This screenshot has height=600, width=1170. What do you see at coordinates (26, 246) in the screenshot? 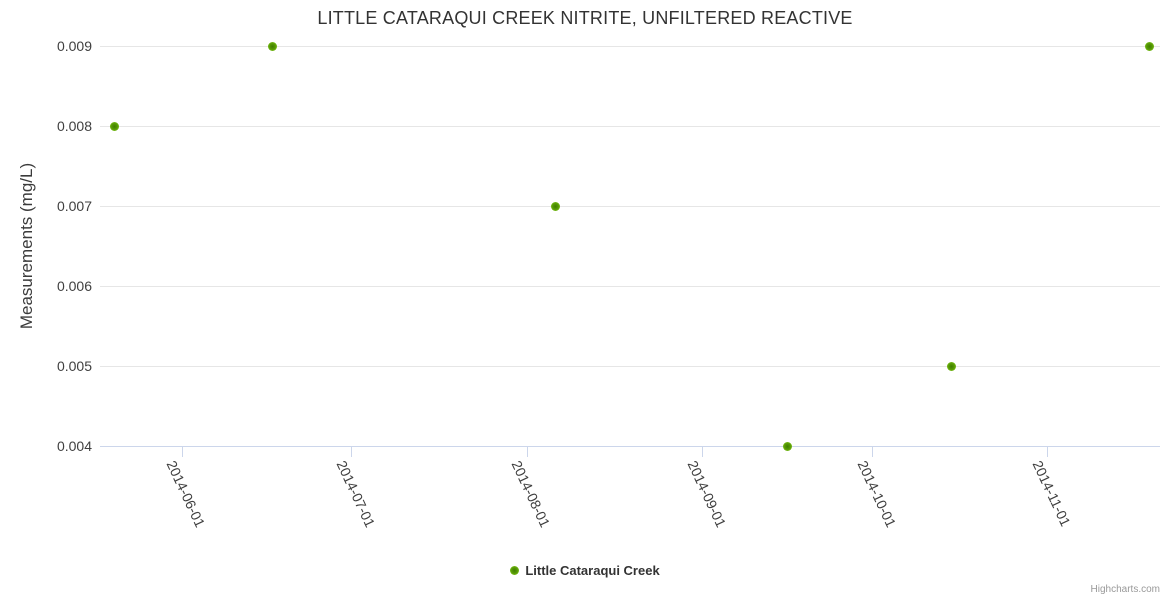
I see `y-axis-title: Measurements (mg/L)` at bounding box center [26, 246].